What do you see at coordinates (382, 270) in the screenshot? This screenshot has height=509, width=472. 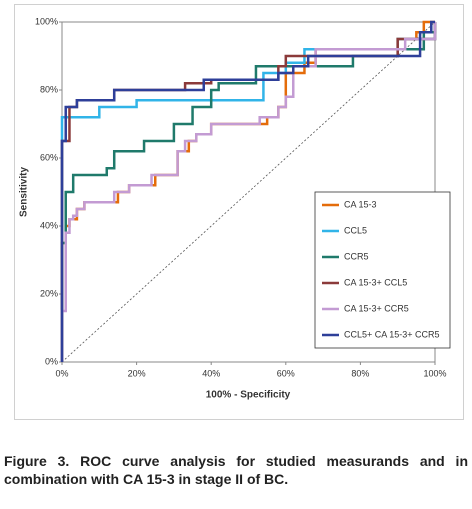 I see `legend-box` at bounding box center [382, 270].